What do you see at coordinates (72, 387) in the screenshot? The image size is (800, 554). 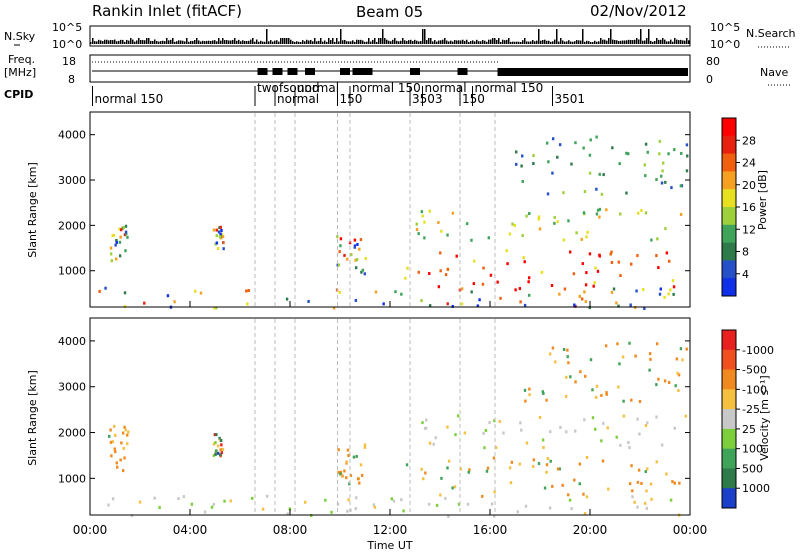 I see `y-tick-label: 3000` at bounding box center [72, 387].